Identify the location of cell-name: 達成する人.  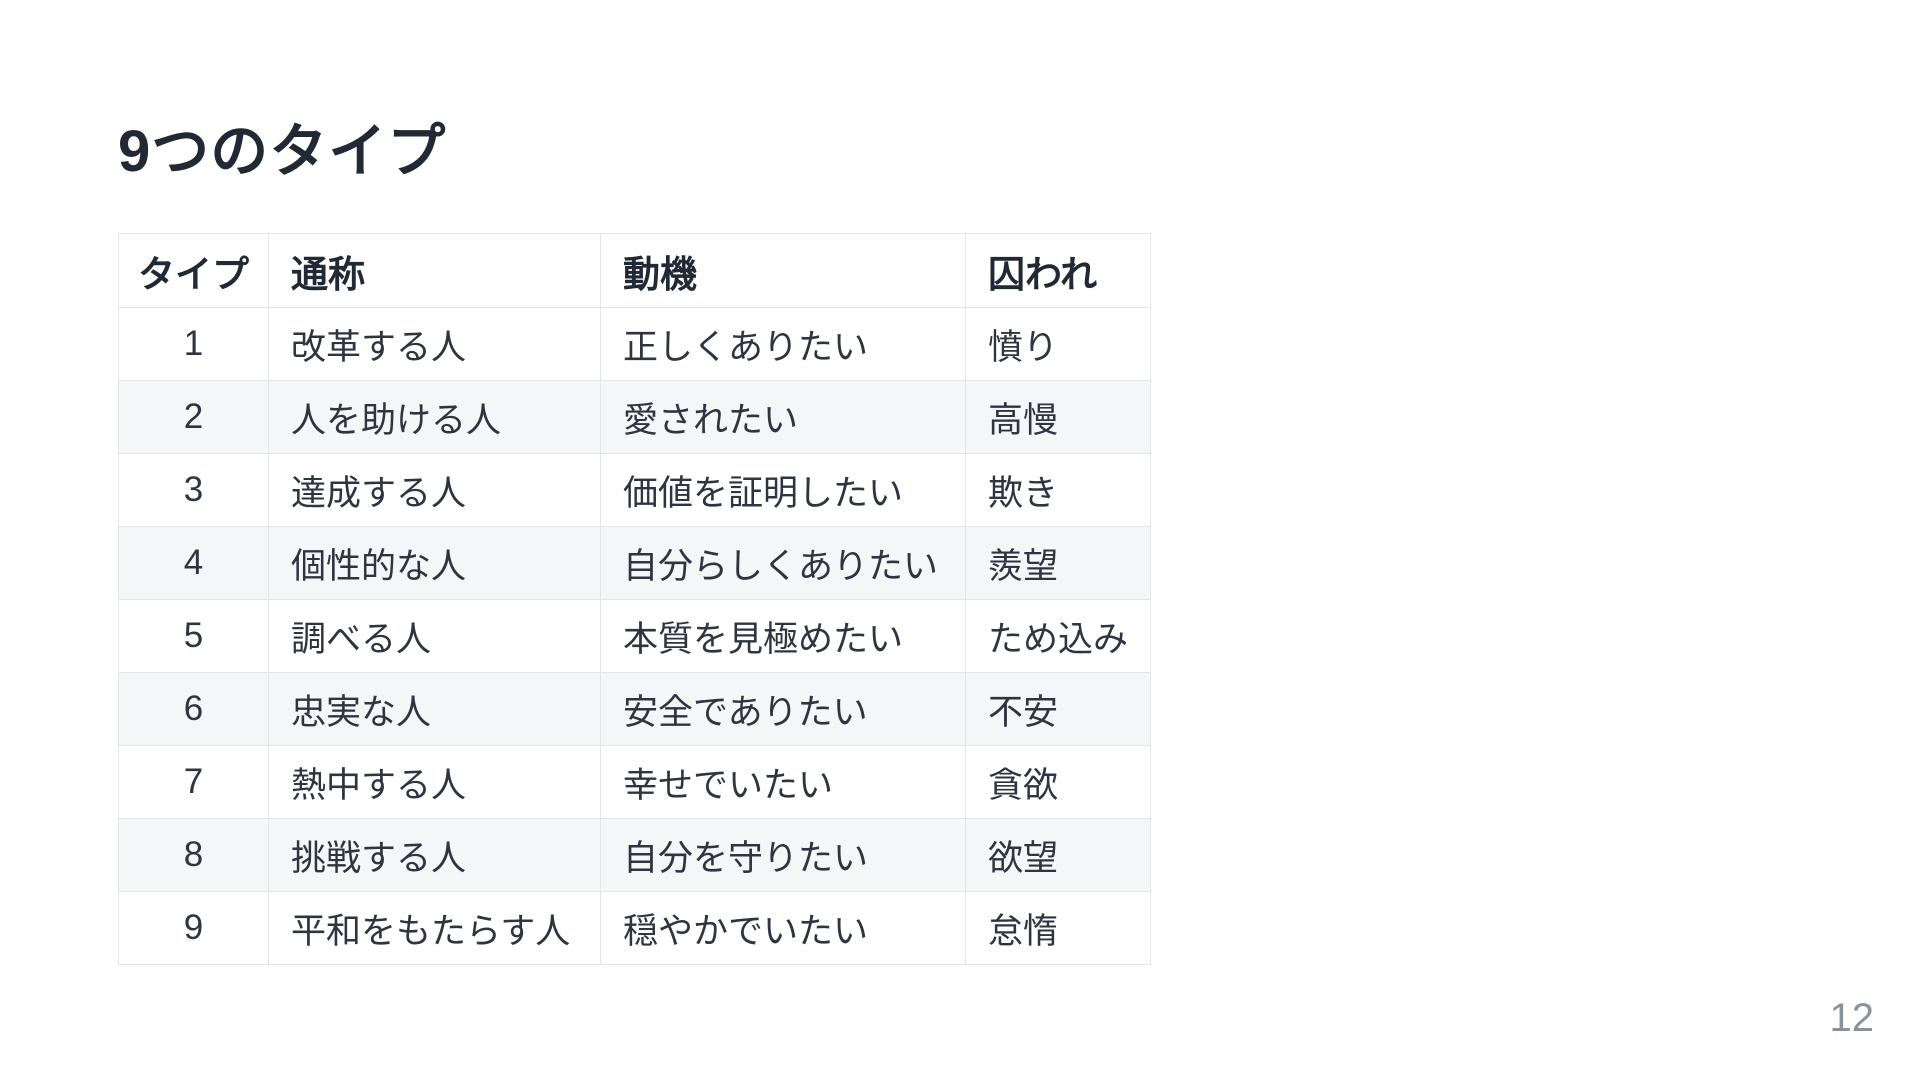
(434, 490).